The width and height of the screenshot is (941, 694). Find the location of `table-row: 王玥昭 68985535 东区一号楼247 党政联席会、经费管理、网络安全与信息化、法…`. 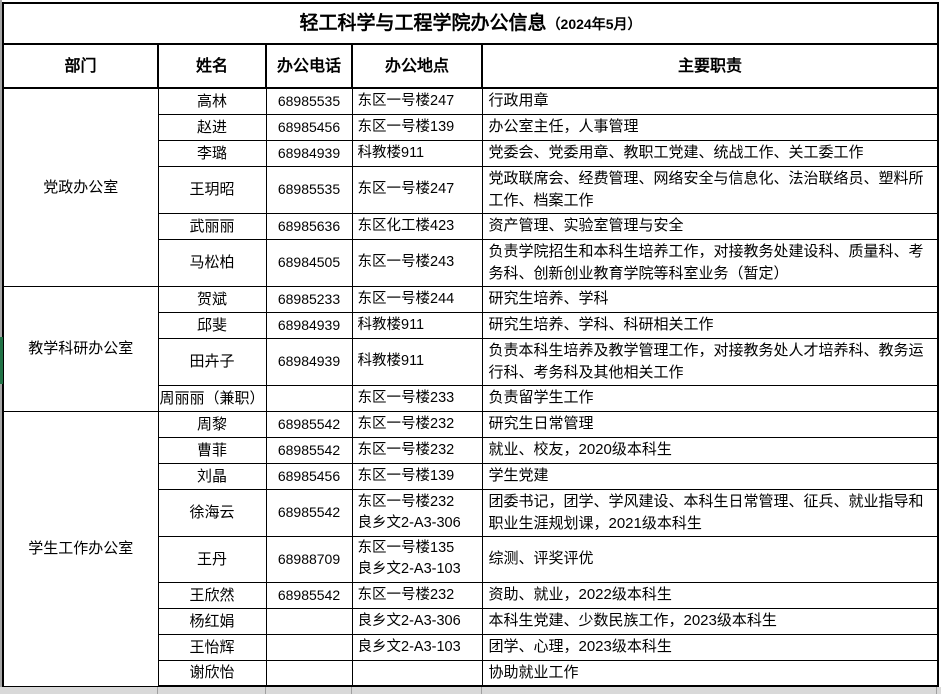

table-row: 王玥昭 68985535 东区一号楼247 党政联席会、经费管理、网络安全与信息化、法… is located at coordinates (471, 189).